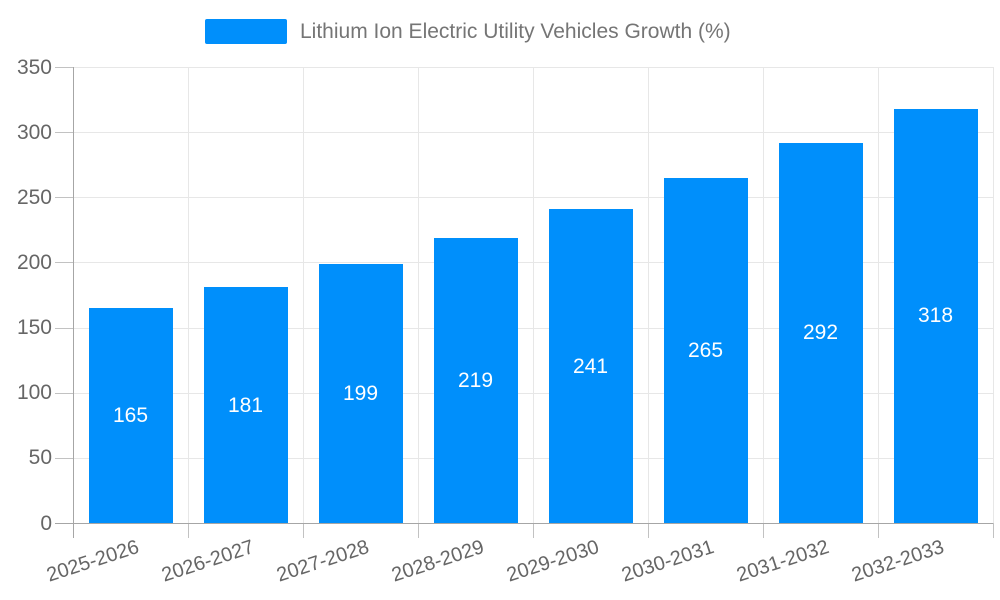  What do you see at coordinates (92, 561) in the screenshot?
I see `x-tick-label: 2025-2026` at bounding box center [92, 561].